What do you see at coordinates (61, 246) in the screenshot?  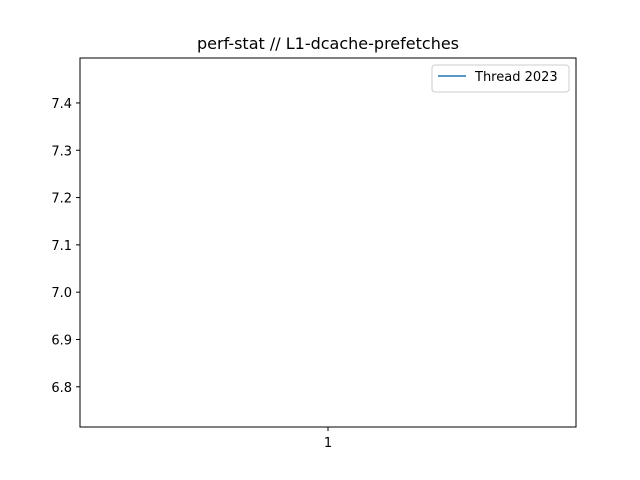 I see `y-tick-label: 7.1` at bounding box center [61, 246].